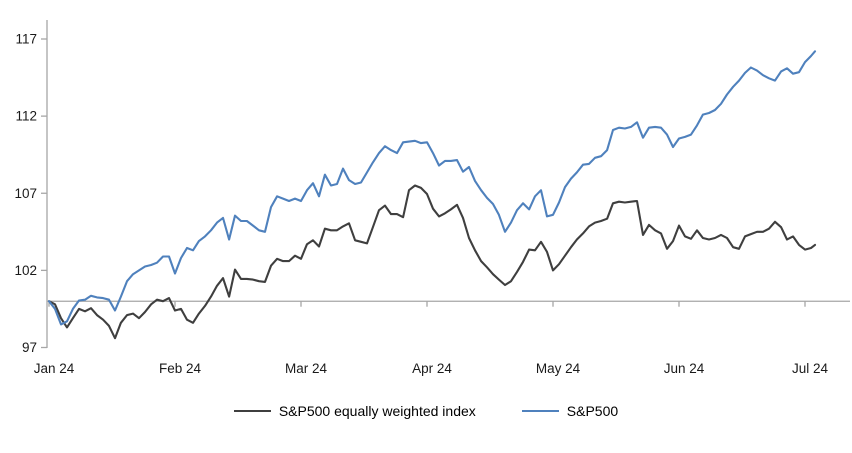  What do you see at coordinates (684, 368) in the screenshot?
I see `x-axis-tick-label: Jun 24` at bounding box center [684, 368].